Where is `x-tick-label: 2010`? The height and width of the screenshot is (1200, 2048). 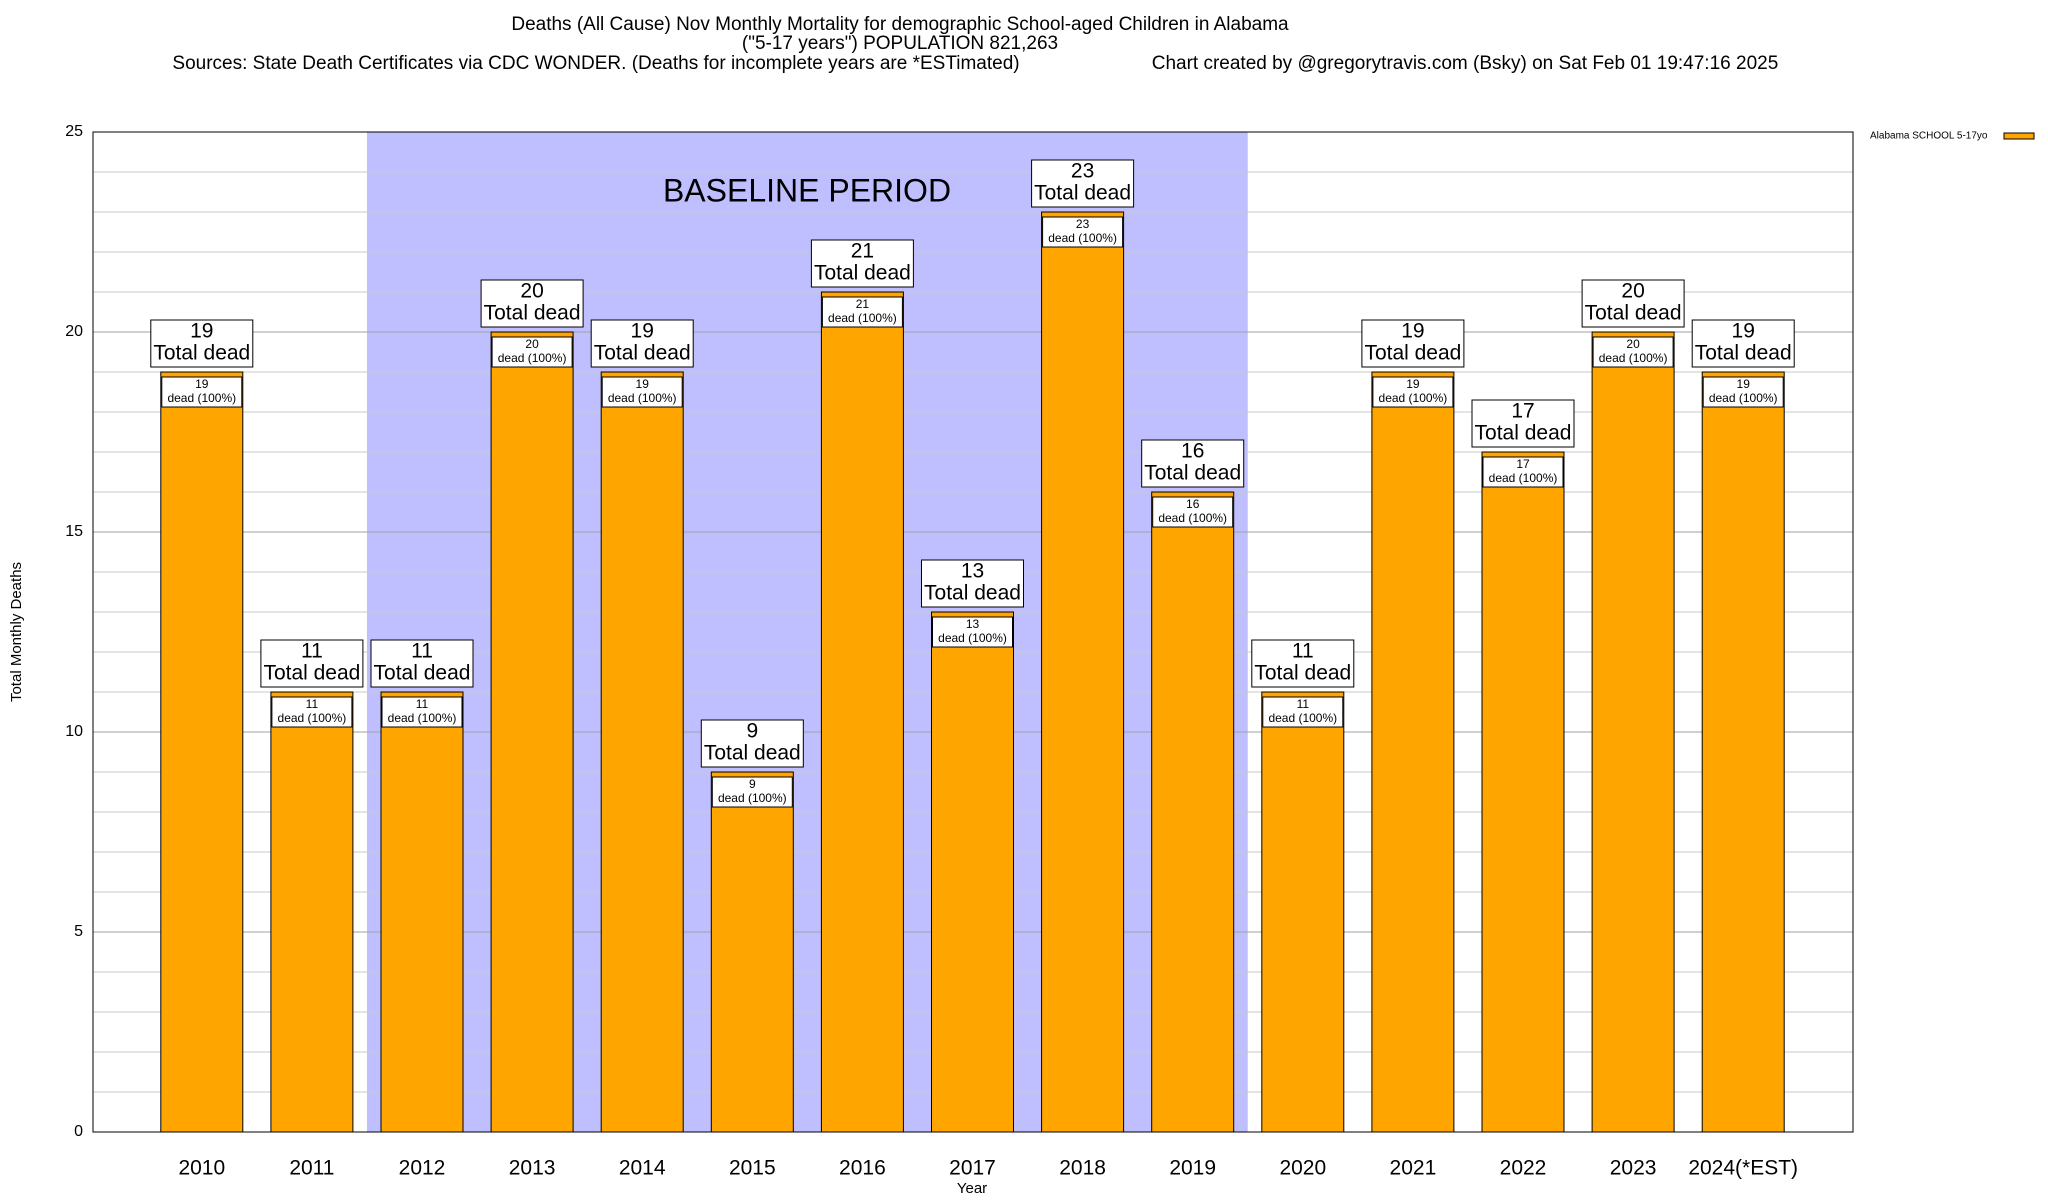 x-tick-label: 2010 is located at coordinates (201, 1168).